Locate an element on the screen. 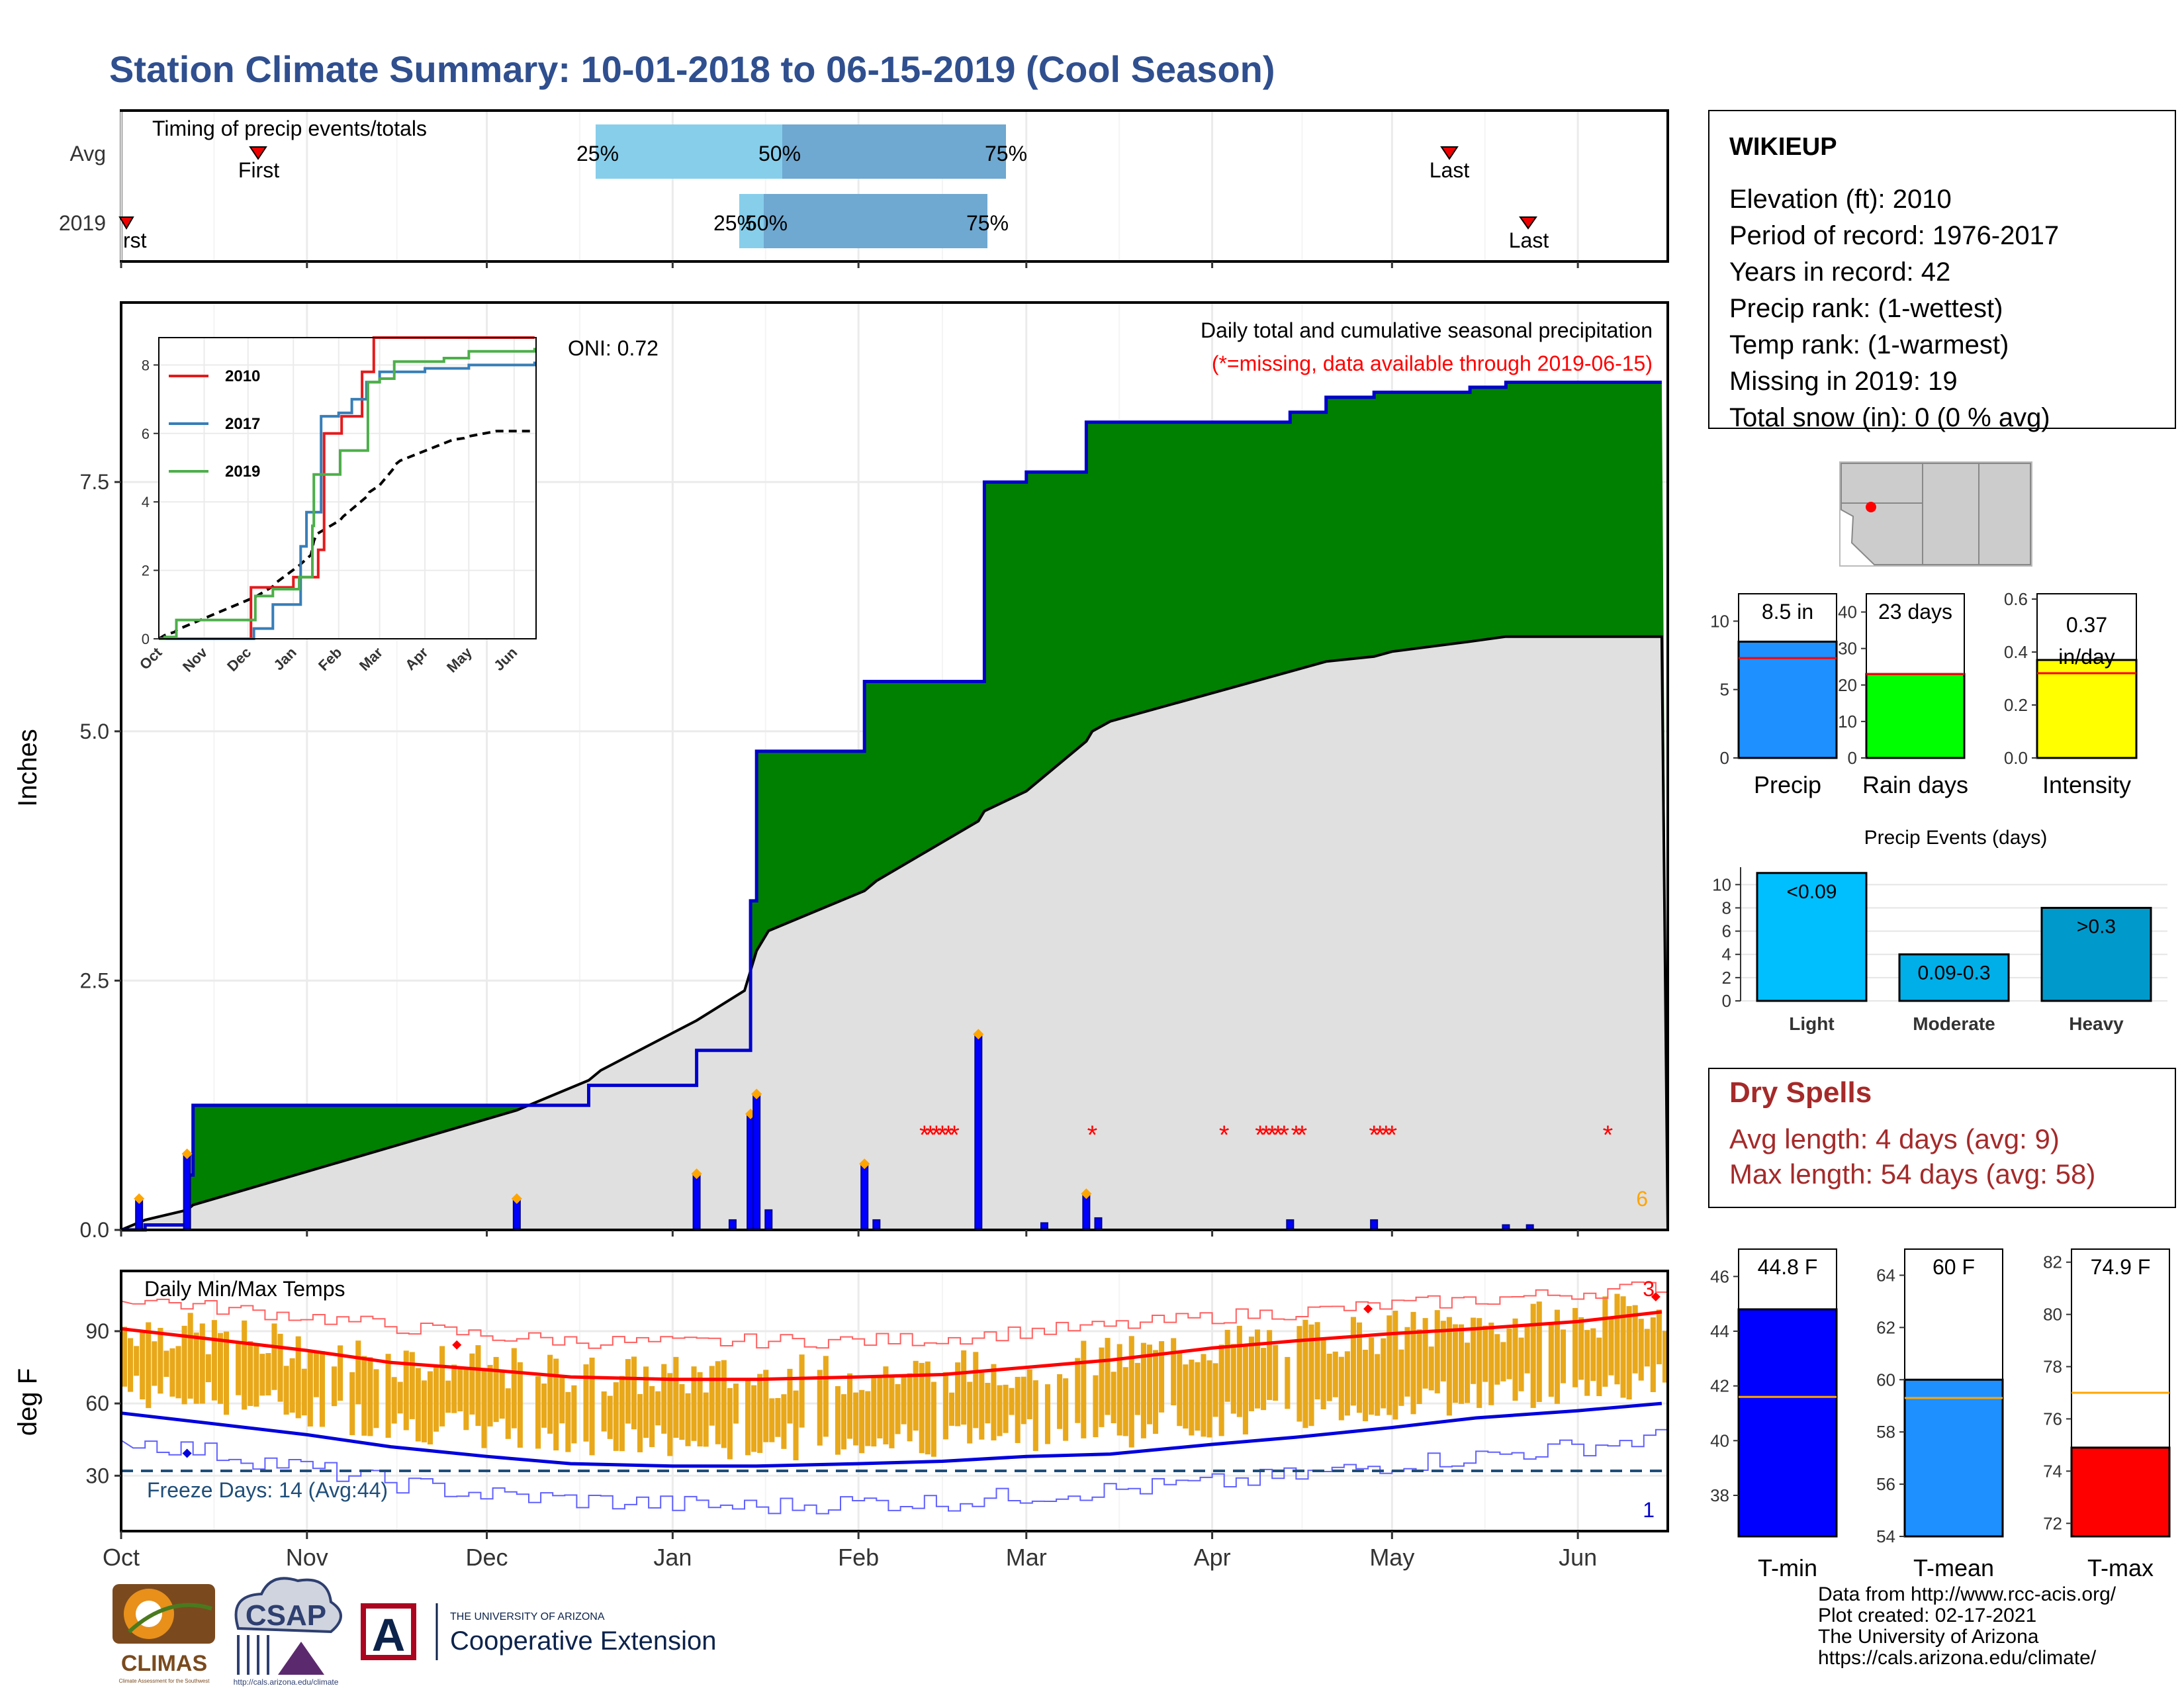  inset-y-tick-label: 2 is located at coordinates (146, 571).